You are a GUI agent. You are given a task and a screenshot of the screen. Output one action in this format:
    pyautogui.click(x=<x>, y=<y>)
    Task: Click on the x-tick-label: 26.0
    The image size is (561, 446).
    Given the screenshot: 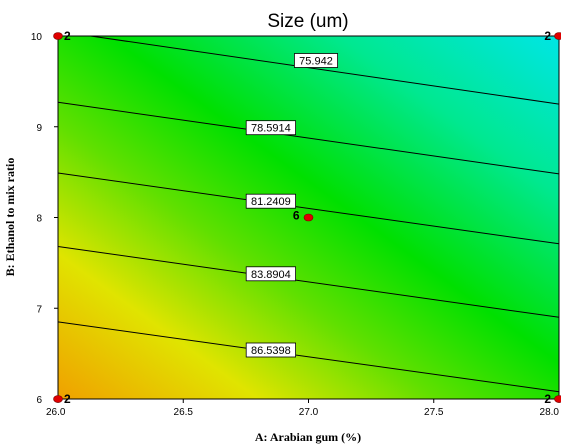 What is the action you would take?
    pyautogui.click(x=56, y=412)
    